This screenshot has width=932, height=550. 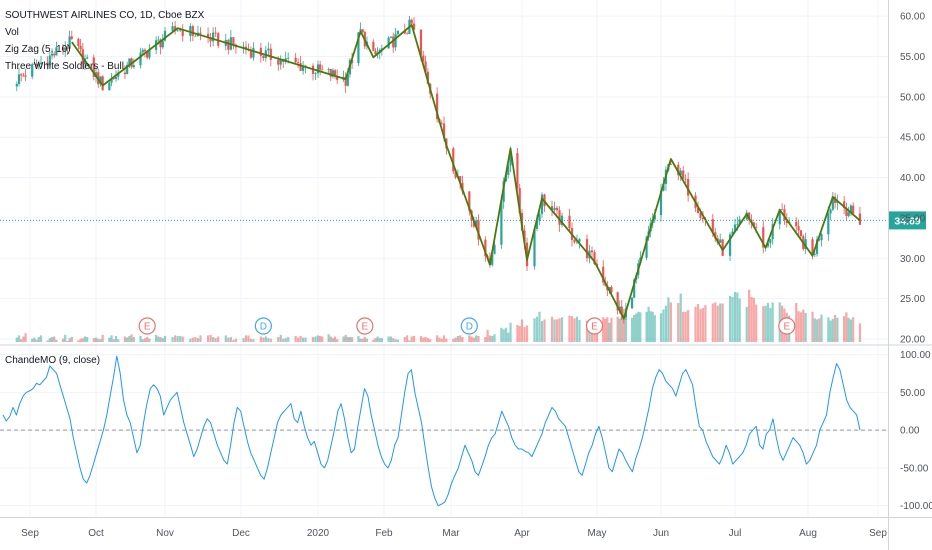 I want to click on x-tick-label: May, so click(x=597, y=533).